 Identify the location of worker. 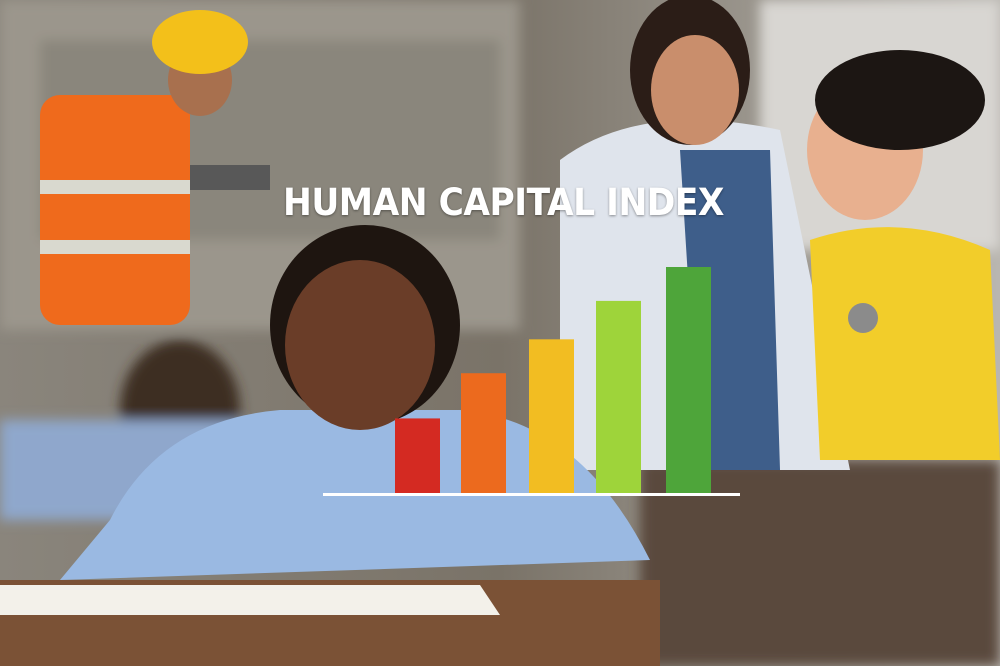
(155, 167).